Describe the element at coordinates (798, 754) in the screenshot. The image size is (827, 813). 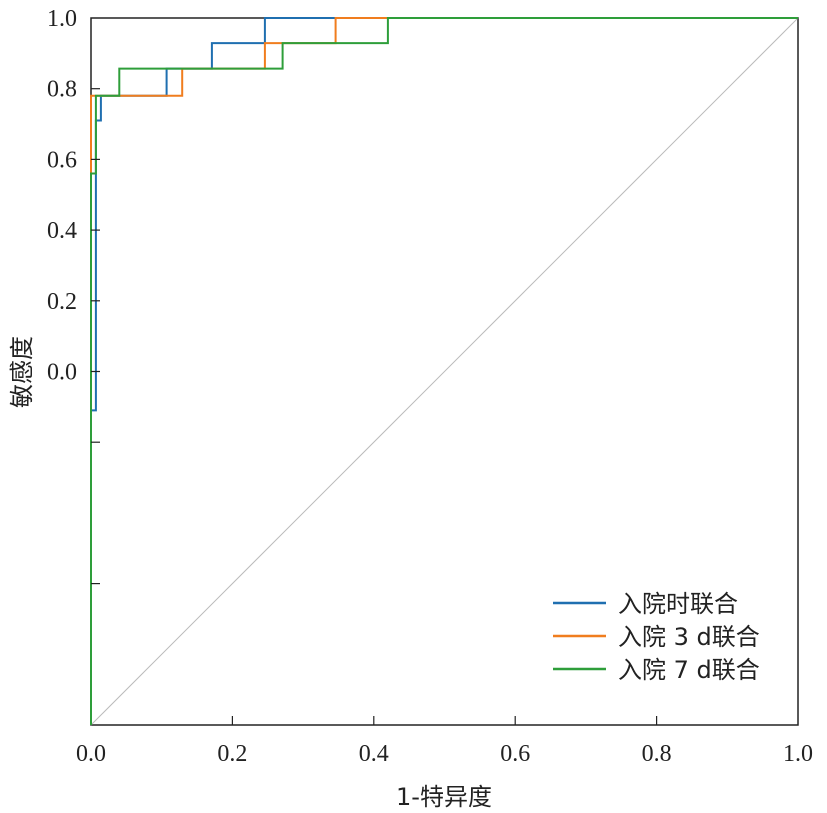
I see `x-tick-label: 1.0` at that location.